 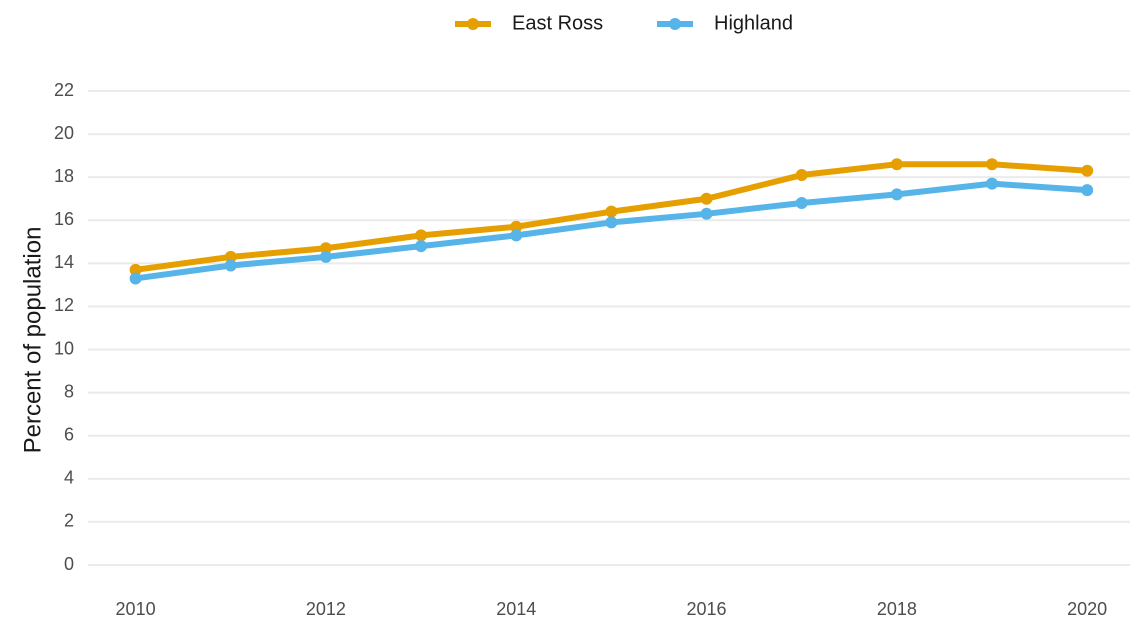 I want to click on x-tick-label: 2018, so click(x=897, y=609).